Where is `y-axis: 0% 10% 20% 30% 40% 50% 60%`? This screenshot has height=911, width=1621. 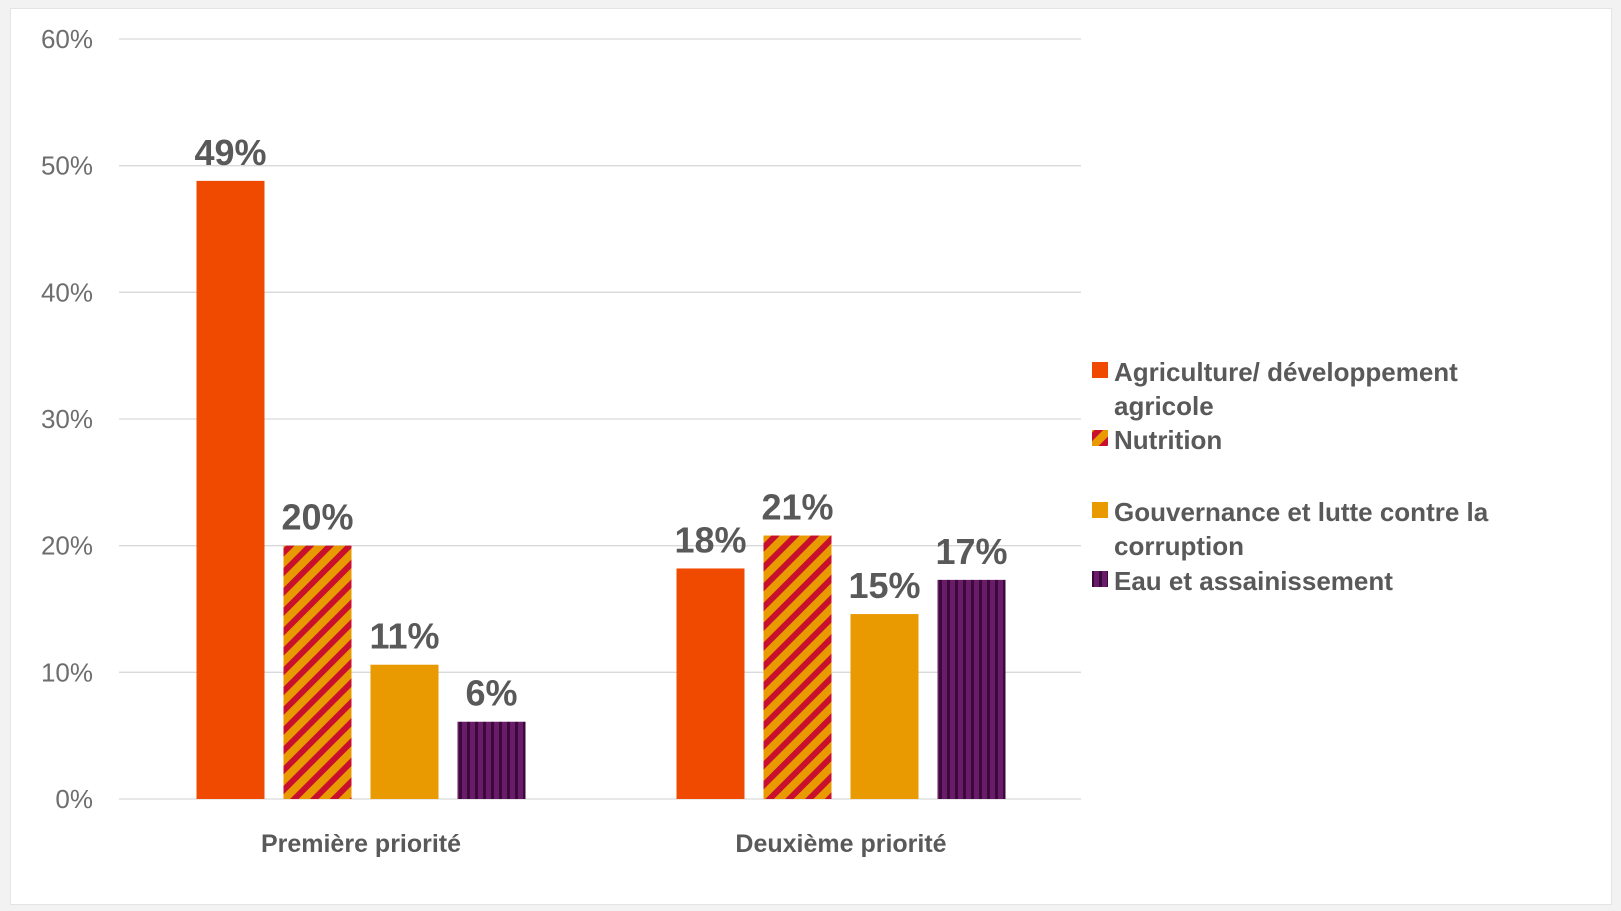 y-axis: 0% 10% 20% 30% 40% 50% 60% is located at coordinates (67, 419).